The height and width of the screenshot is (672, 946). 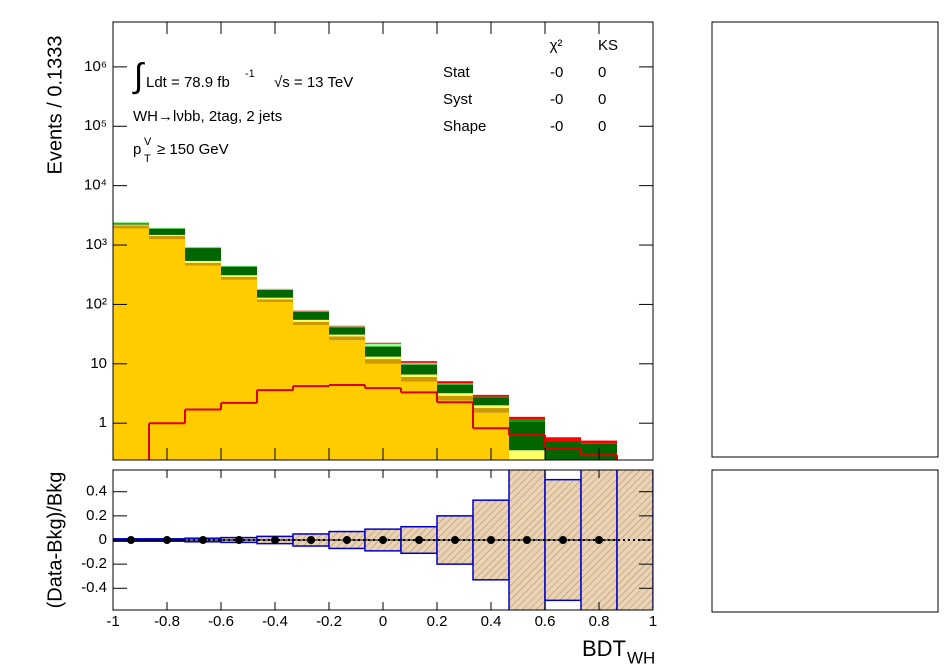 I want to click on x-tick-label: -0.4, so click(x=275, y=621).